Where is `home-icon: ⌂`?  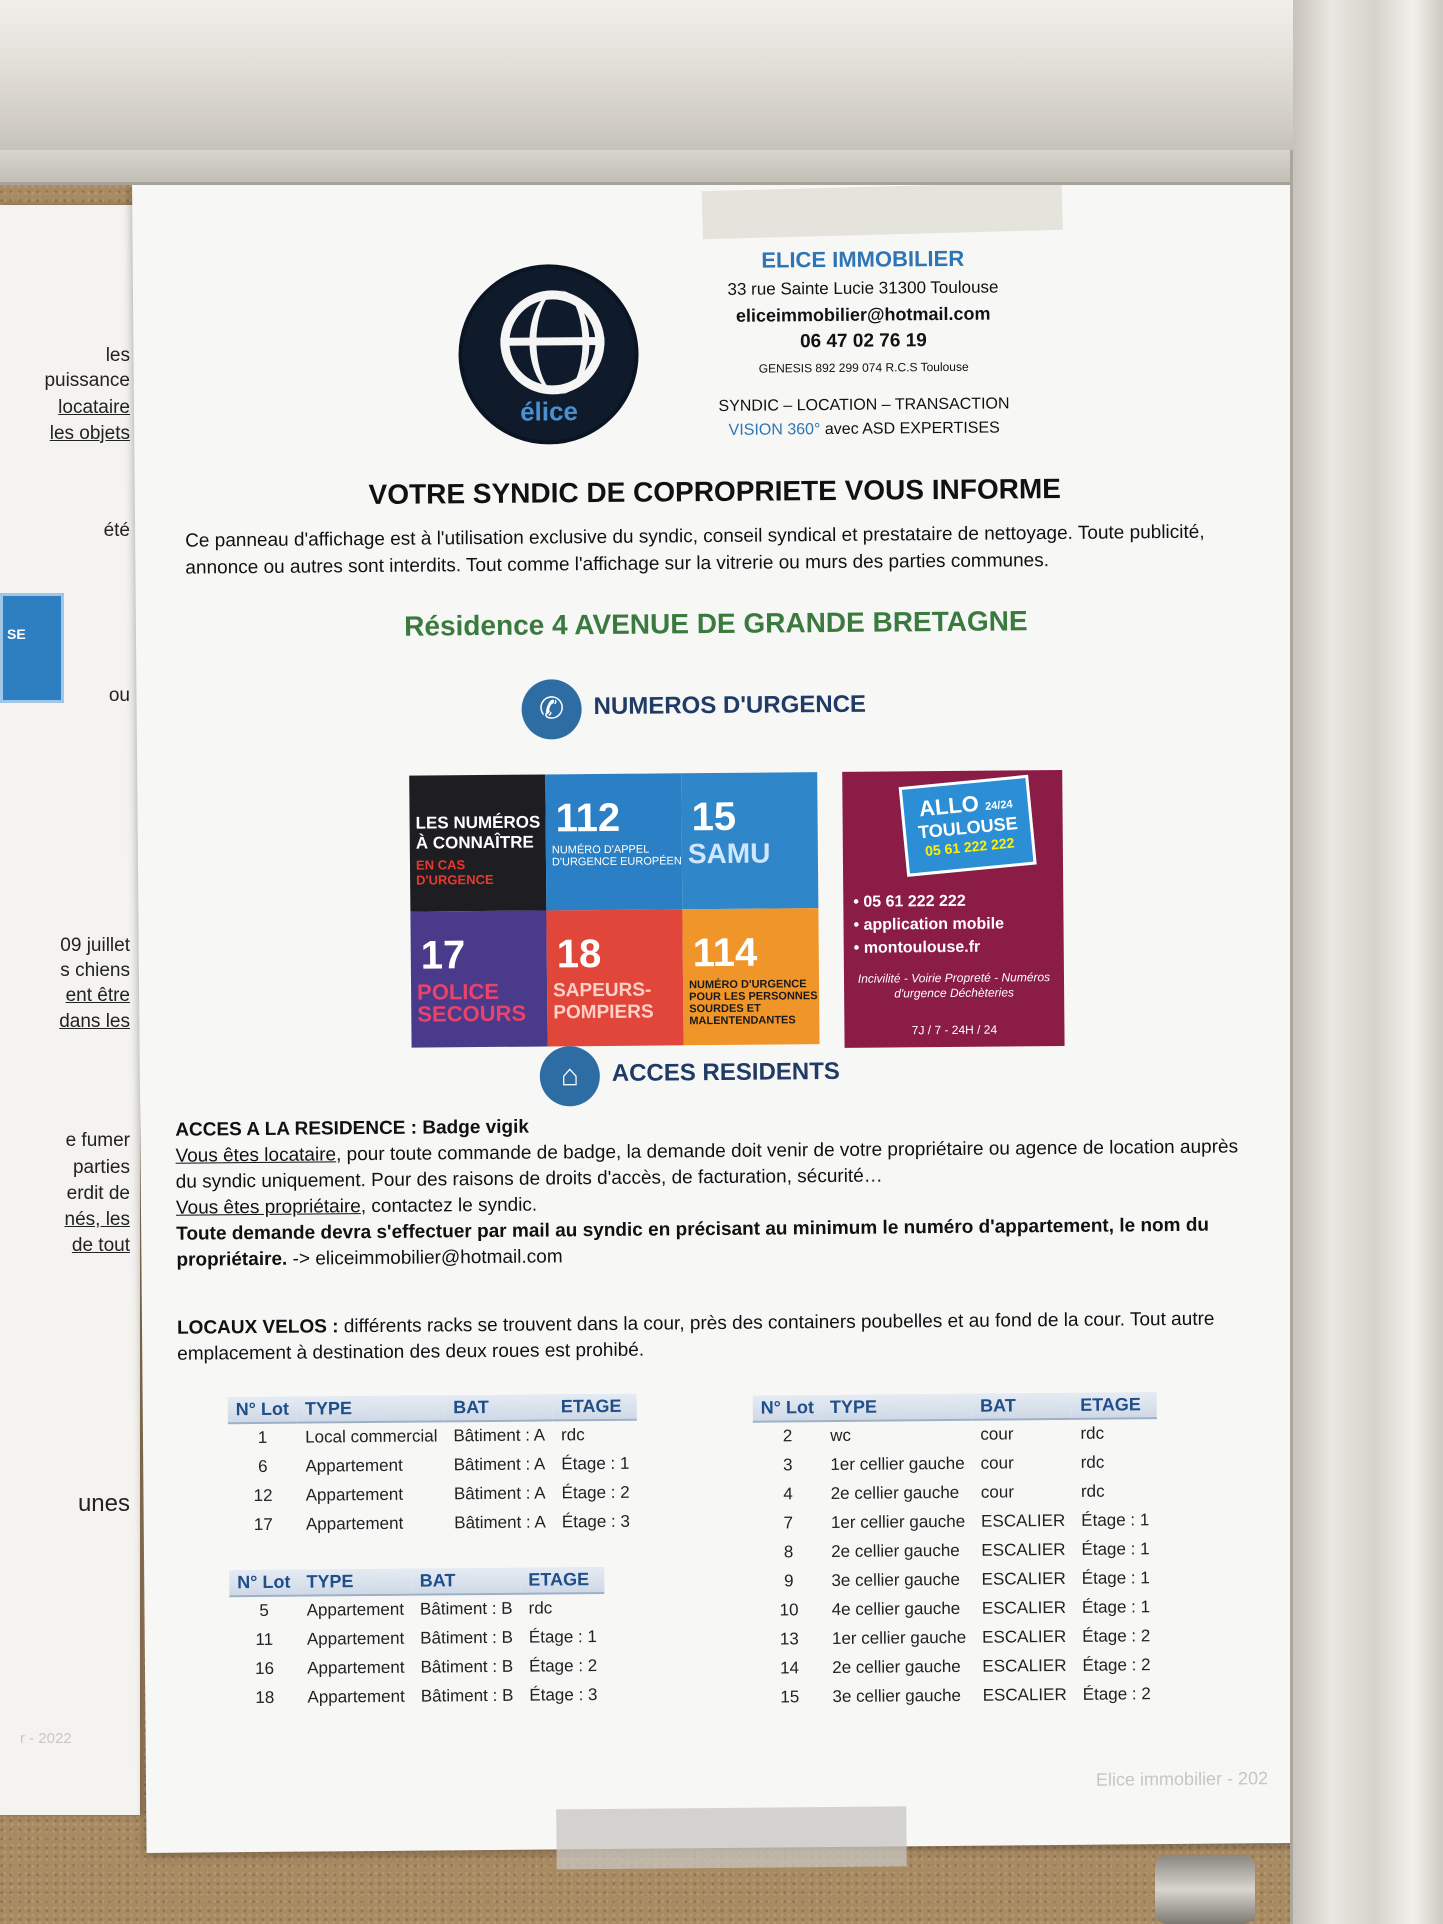
home-icon: ⌂ is located at coordinates (570, 1076).